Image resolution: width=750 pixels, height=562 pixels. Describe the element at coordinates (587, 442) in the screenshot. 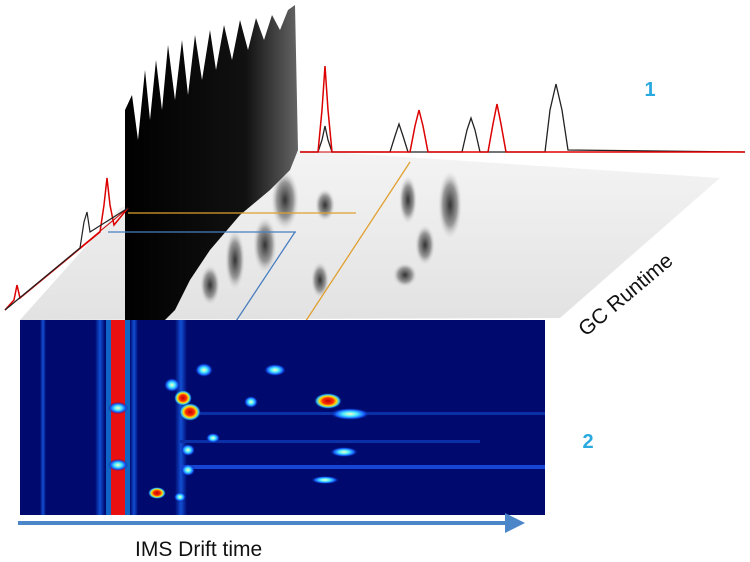

I see `label-2: 2` at that location.